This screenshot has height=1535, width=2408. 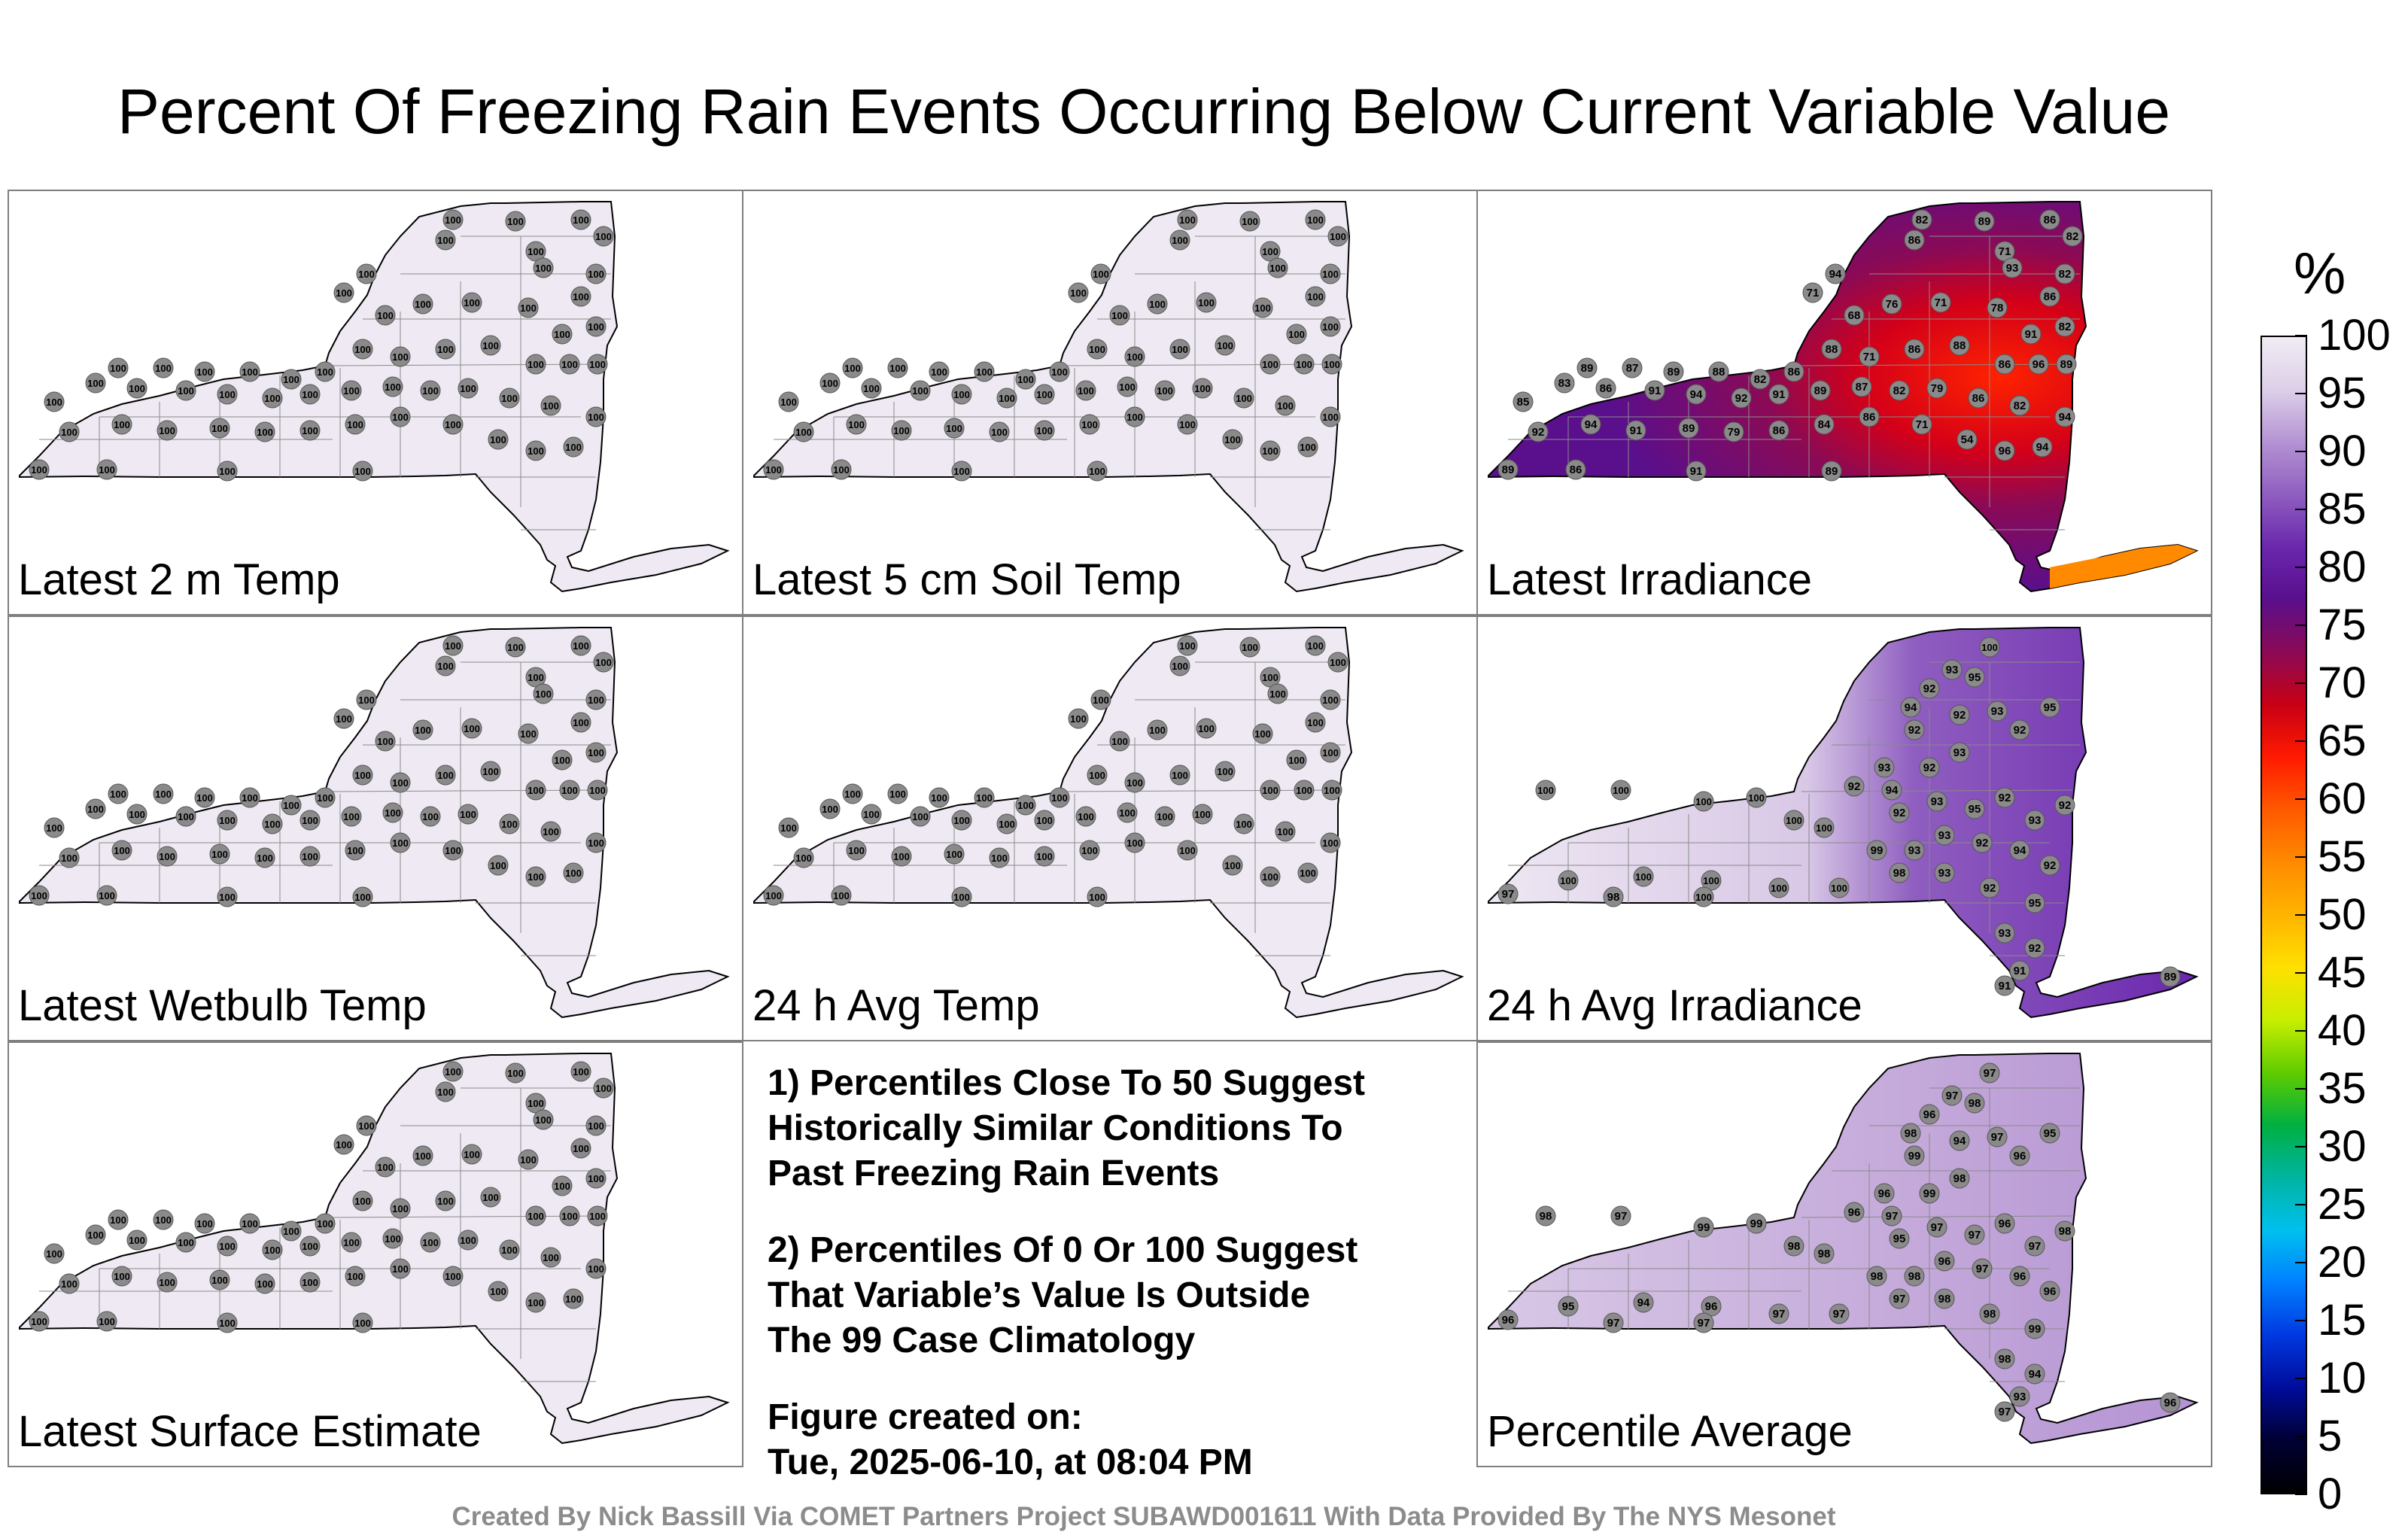 I want to click on station-value: 98, so click(x=1911, y=1133).